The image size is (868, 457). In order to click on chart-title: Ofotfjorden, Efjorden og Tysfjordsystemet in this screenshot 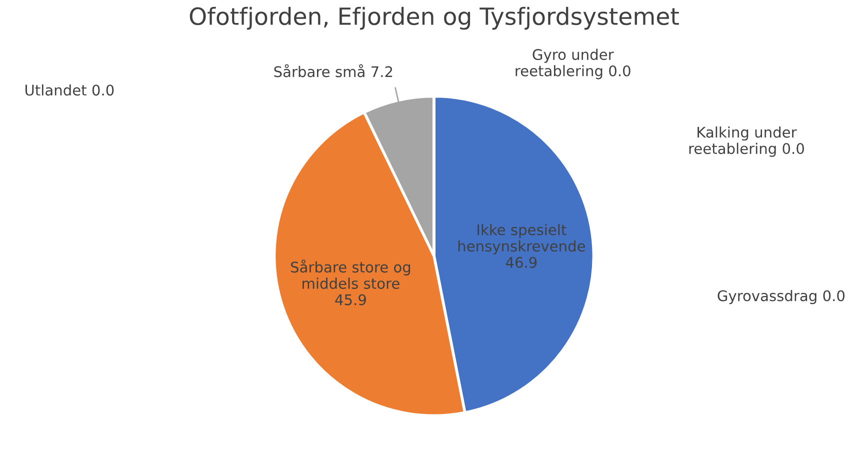, I will do `click(434, 18)`.